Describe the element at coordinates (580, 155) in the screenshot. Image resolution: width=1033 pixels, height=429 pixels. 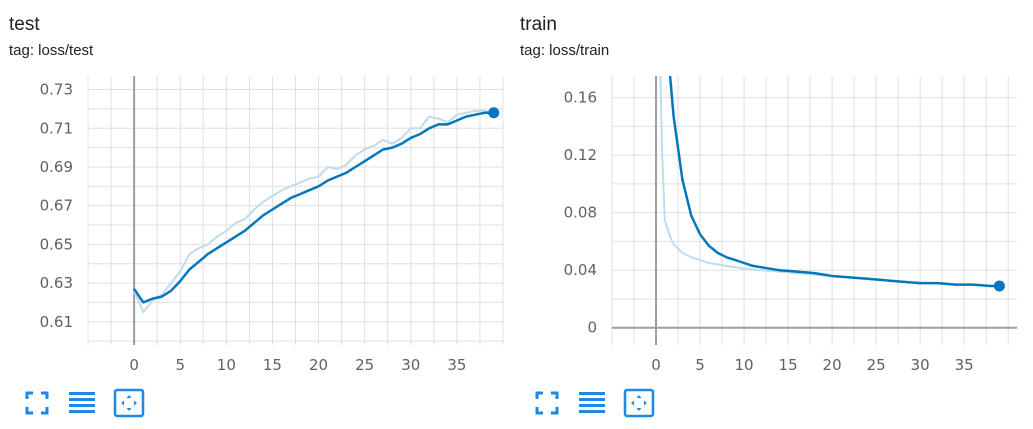
I see `y-tick-label: 0.12` at that location.